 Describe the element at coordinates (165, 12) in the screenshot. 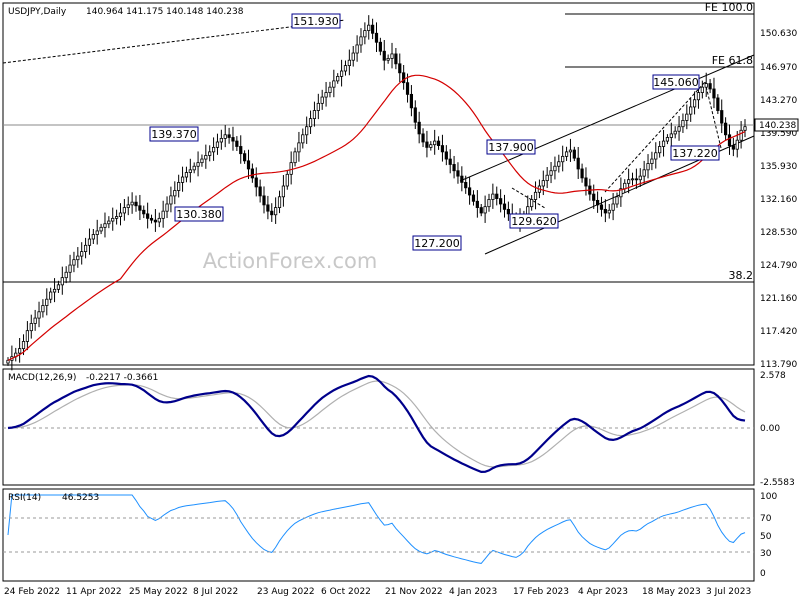

I see `main-ohlc: 140.964 141.175 140.148 140.238` at that location.